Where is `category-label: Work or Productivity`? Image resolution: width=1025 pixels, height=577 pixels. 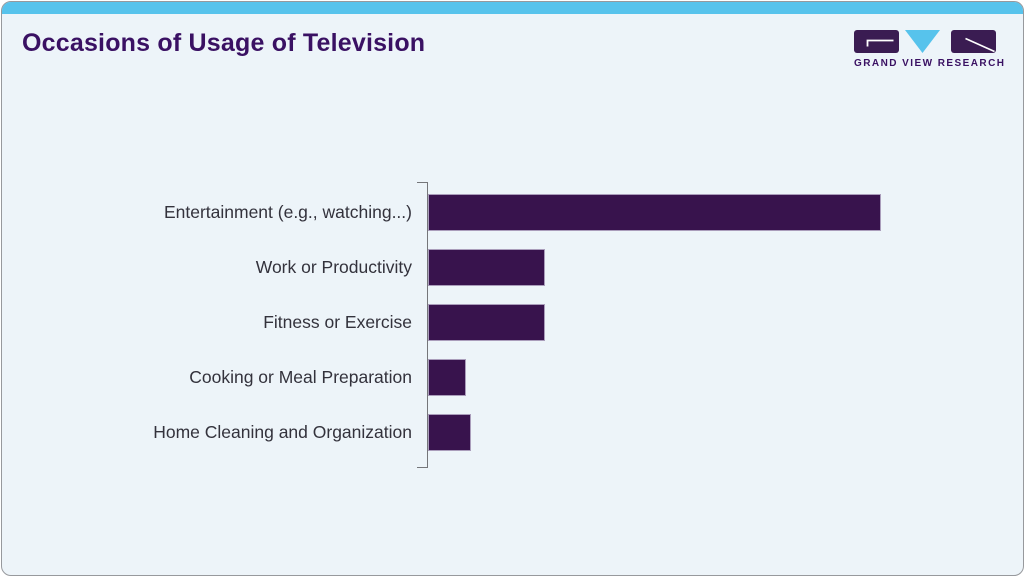
category-label: Work or Productivity is located at coordinates (333, 267).